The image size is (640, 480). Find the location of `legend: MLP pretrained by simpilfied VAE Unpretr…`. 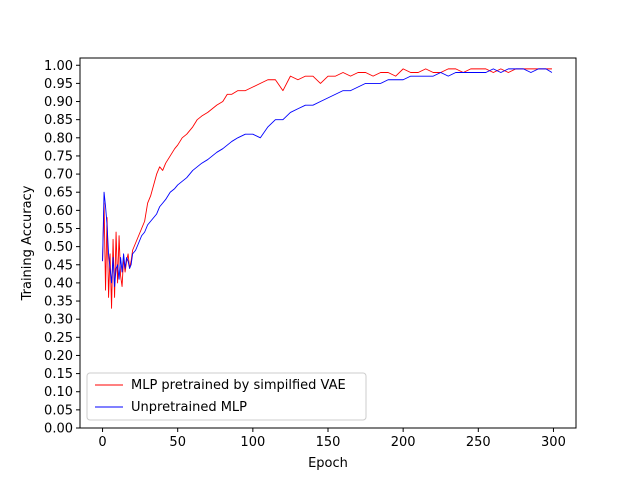

legend: MLP pretrained by simpilfied VAE Unpretr… is located at coordinates (226, 396).